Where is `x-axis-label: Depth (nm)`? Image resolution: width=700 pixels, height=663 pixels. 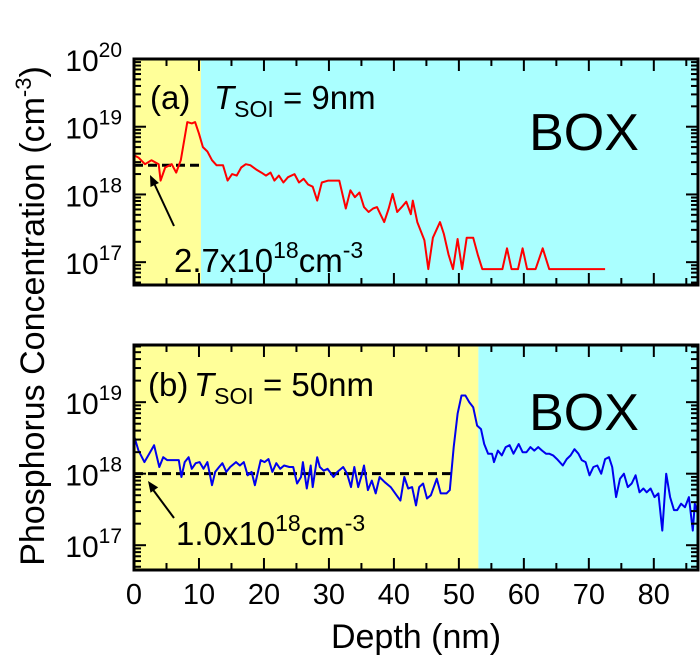
x-axis-label: Depth (nm) is located at coordinates (416, 637).